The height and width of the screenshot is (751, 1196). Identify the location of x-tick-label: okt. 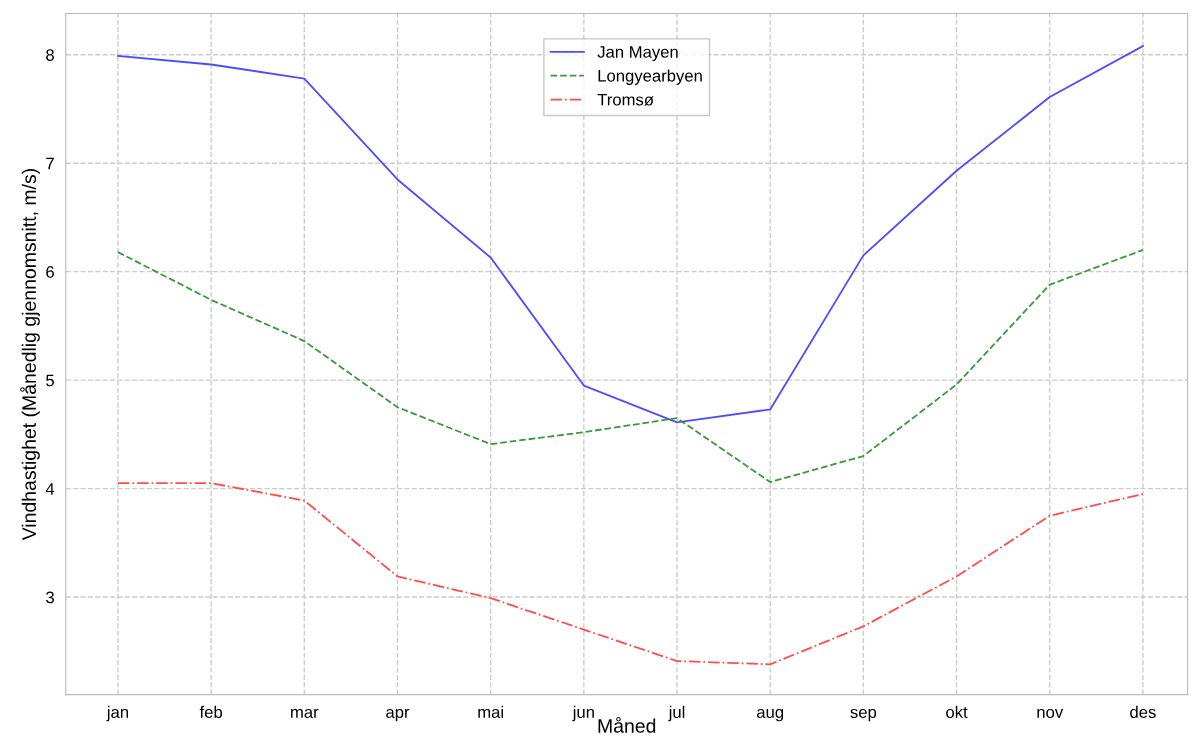
(957, 712).